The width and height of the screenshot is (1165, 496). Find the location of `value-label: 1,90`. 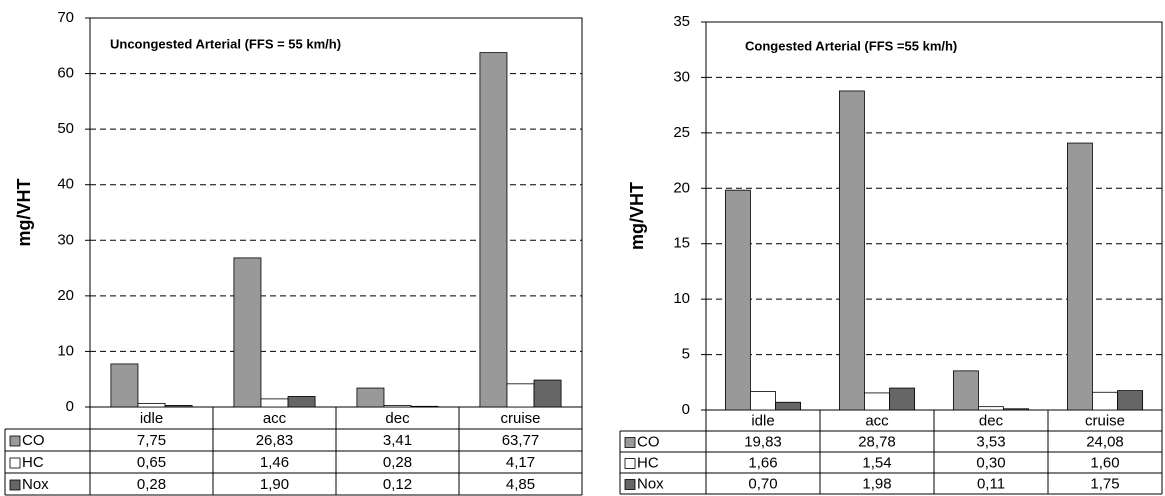

value-label: 1,90 is located at coordinates (274, 484).